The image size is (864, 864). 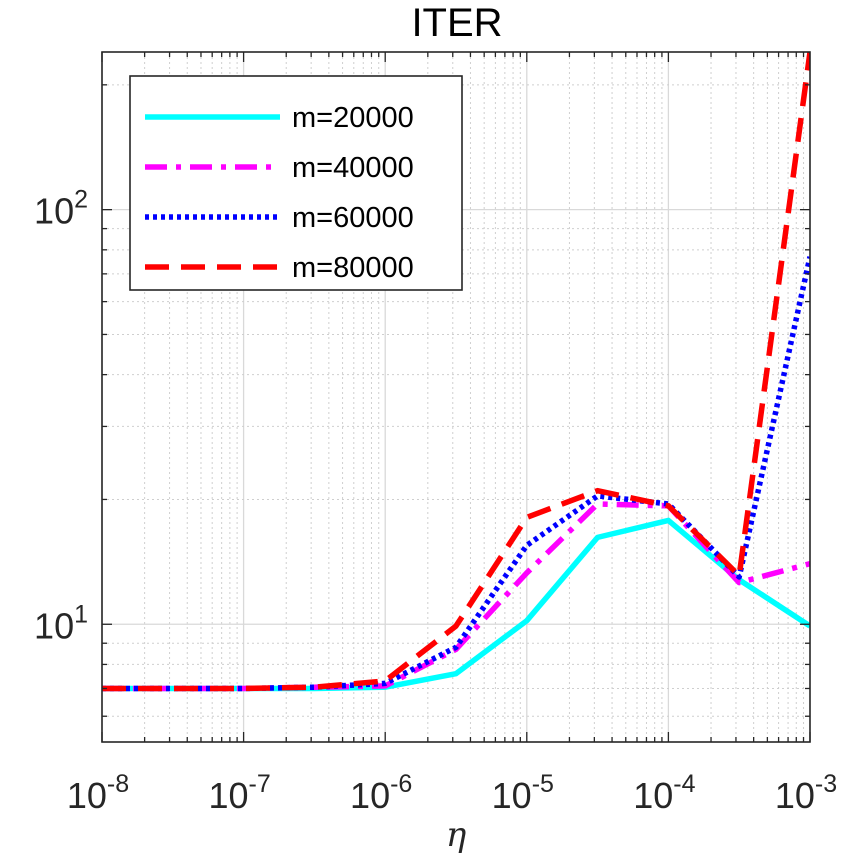 What do you see at coordinates (806, 793) in the screenshot?
I see `x-tick-label: 10⁻³` at bounding box center [806, 793].